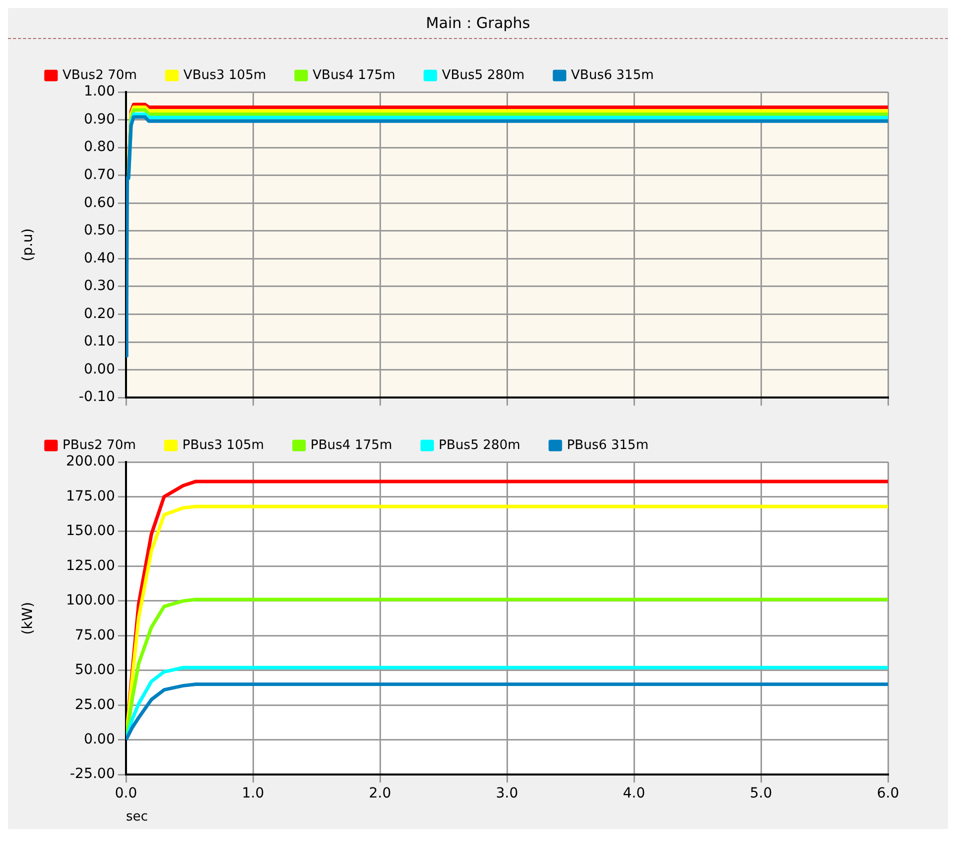  What do you see at coordinates (354, 75) in the screenshot?
I see `legend-label: VBus4 175m` at bounding box center [354, 75].